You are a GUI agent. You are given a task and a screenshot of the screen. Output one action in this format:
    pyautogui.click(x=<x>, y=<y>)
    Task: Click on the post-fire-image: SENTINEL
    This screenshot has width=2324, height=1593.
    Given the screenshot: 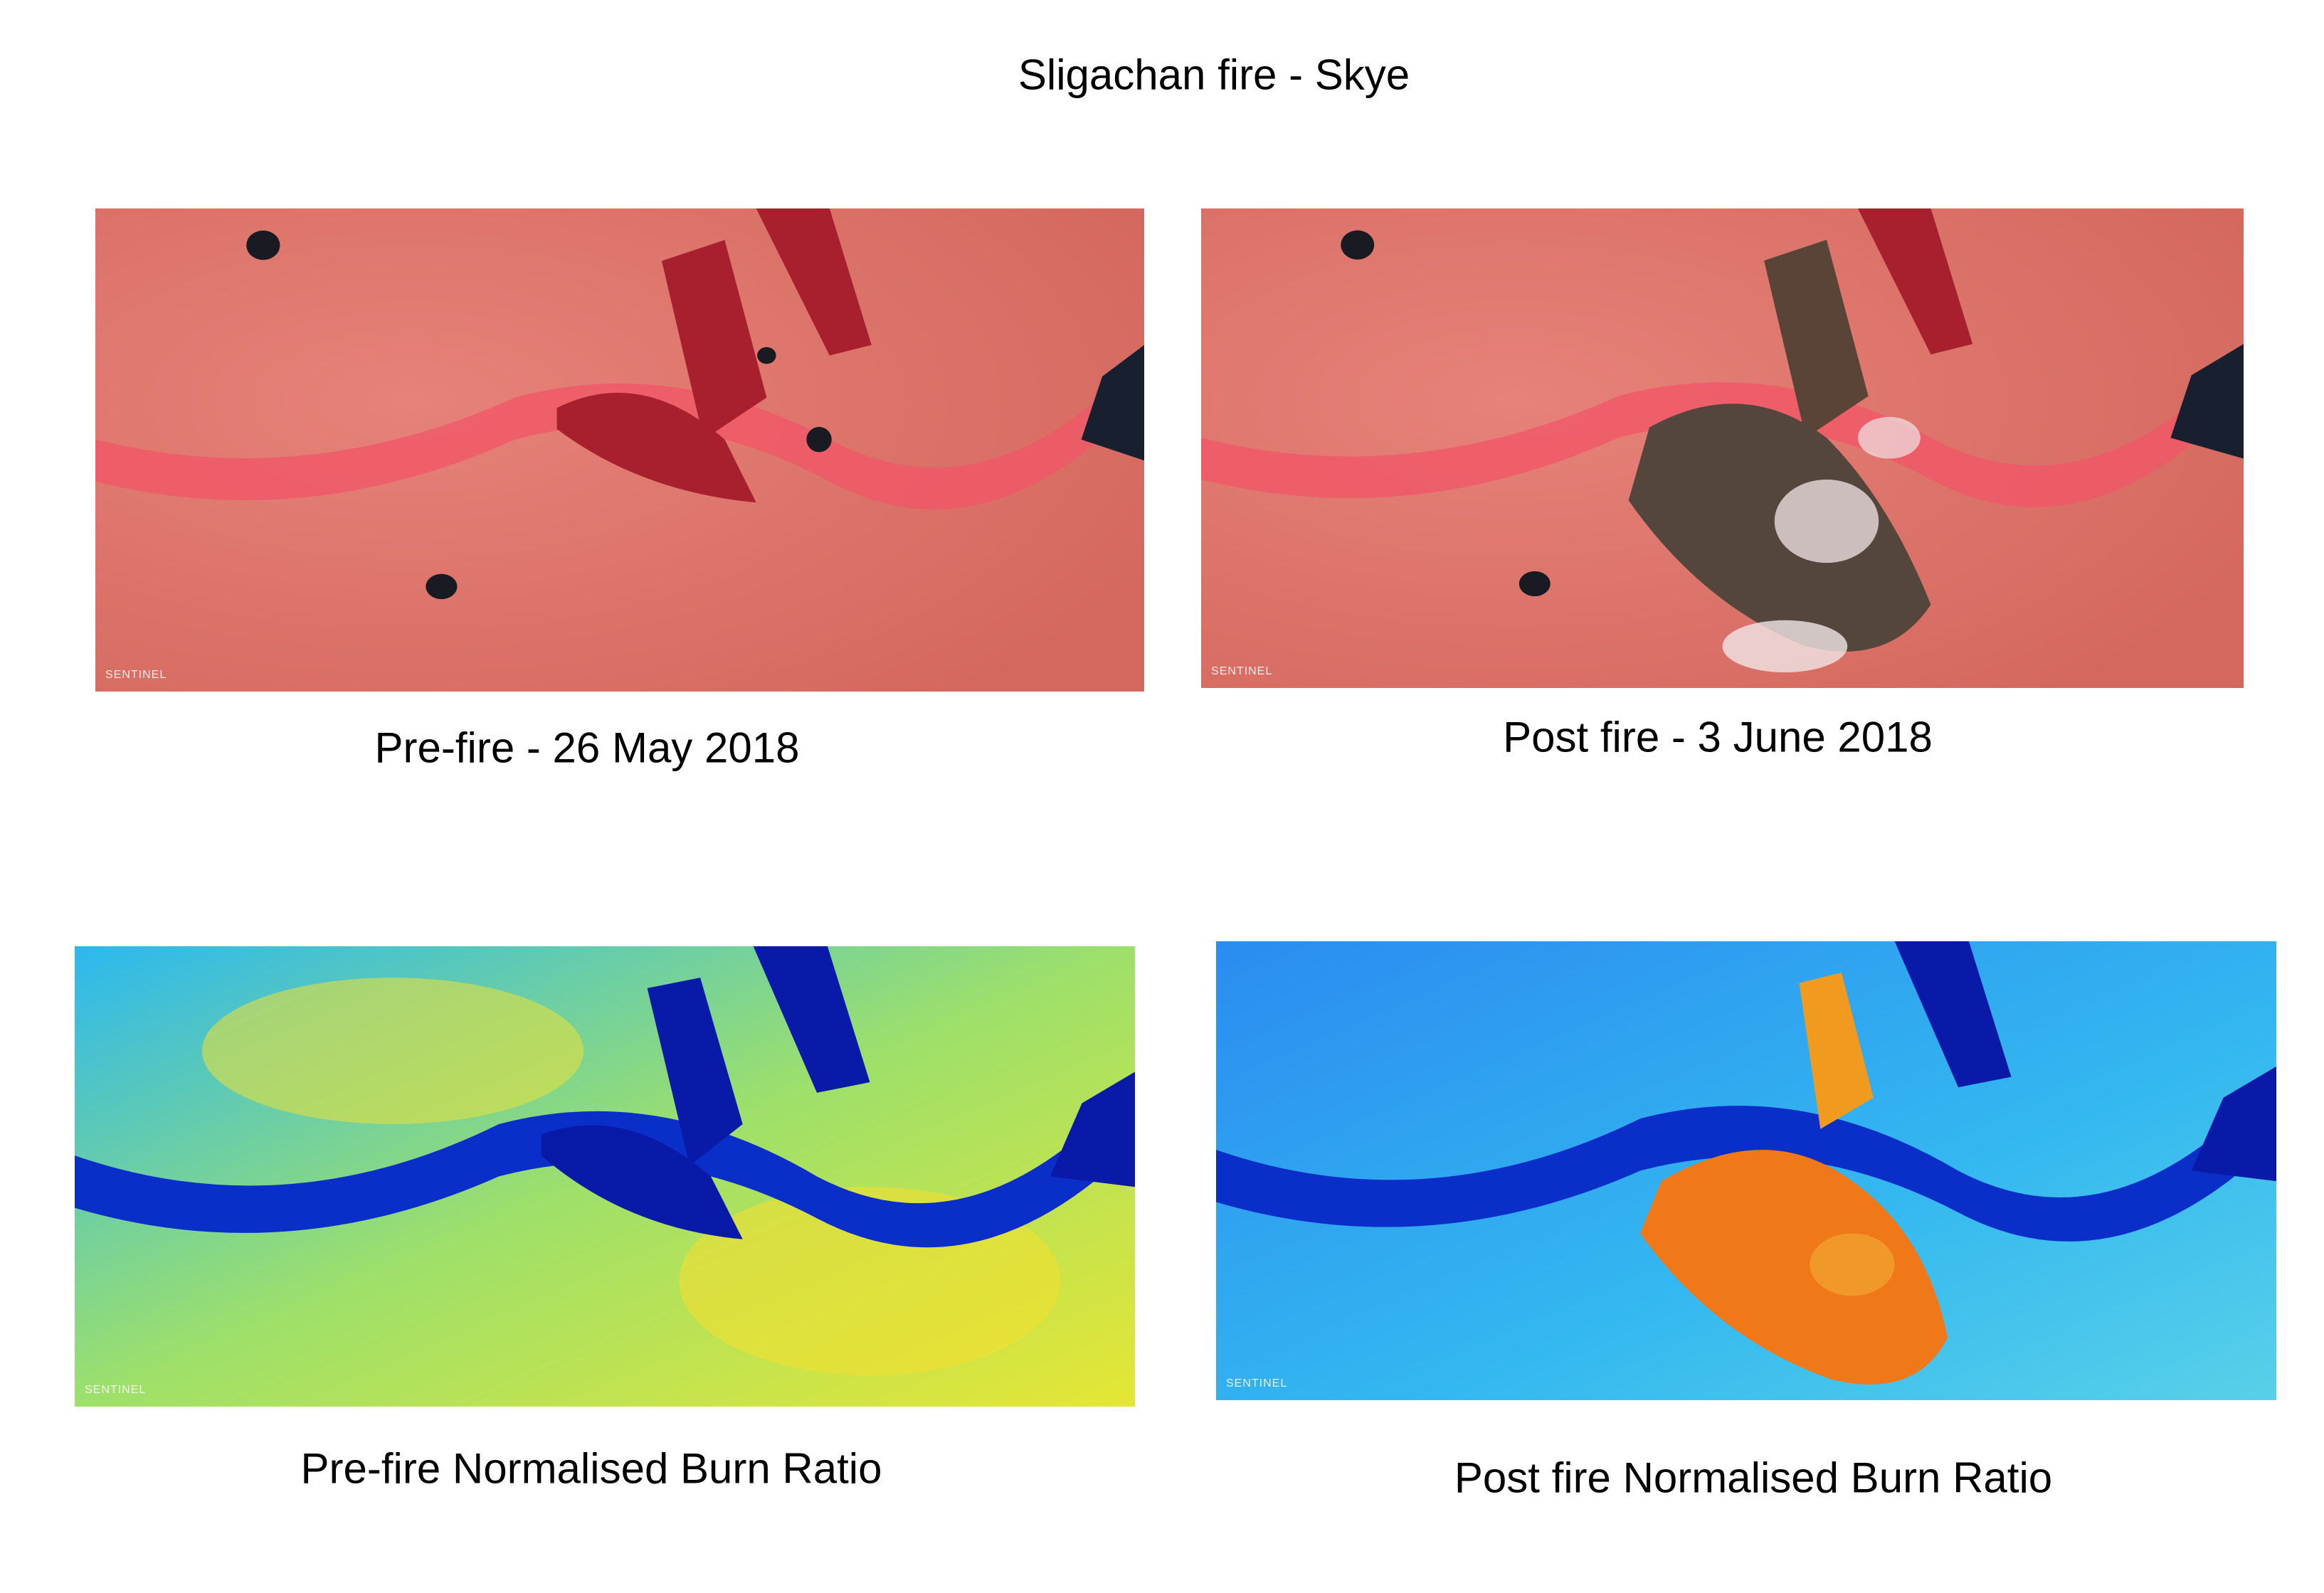 What is the action you would take?
    pyautogui.click(x=1722, y=448)
    